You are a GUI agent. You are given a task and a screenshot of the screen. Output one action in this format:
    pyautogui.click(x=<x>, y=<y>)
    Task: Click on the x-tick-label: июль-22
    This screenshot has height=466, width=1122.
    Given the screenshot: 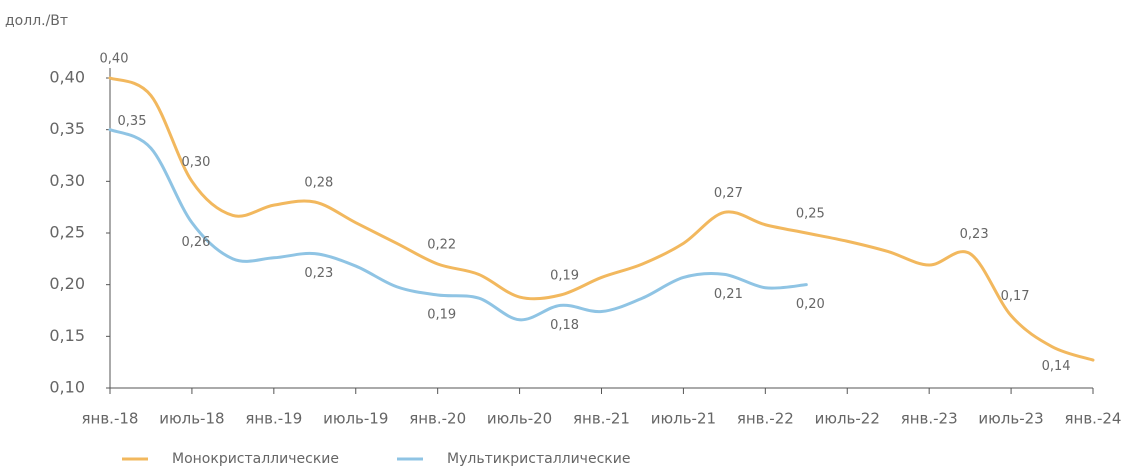 What is the action you would take?
    pyautogui.click(x=847, y=419)
    